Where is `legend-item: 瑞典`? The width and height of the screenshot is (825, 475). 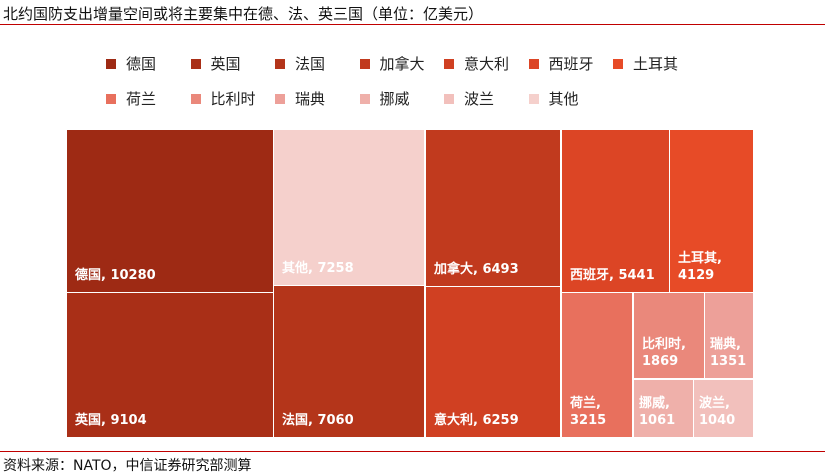 legend-item: 瑞典 is located at coordinates (300, 98).